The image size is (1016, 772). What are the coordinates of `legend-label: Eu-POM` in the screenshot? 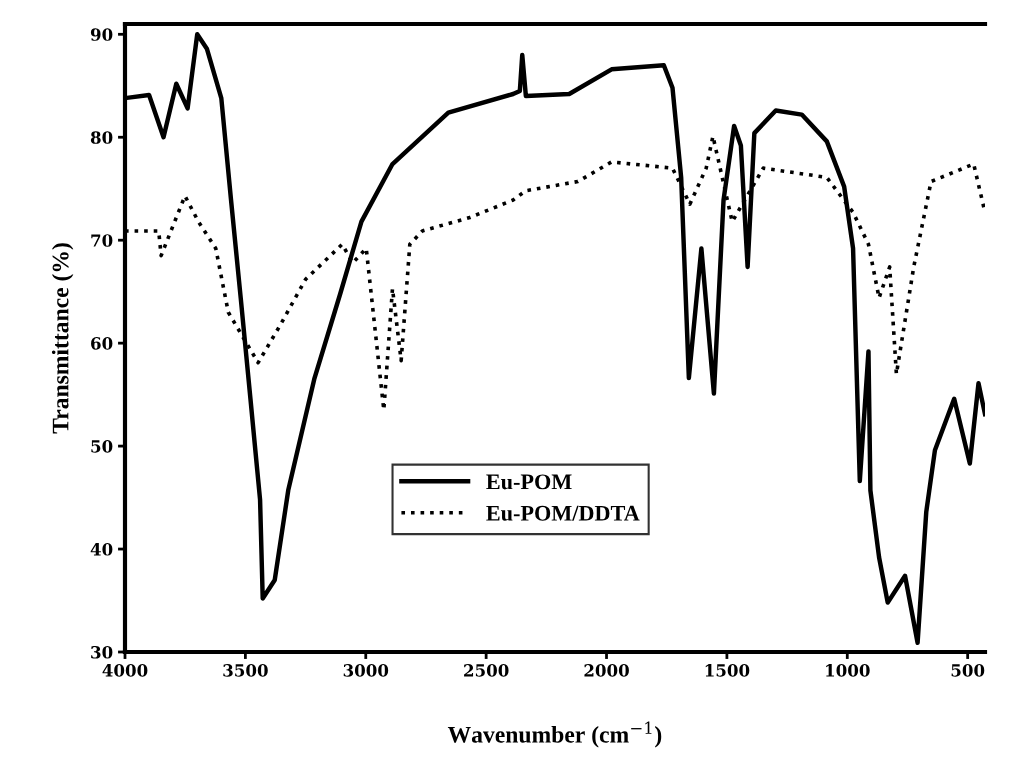 It's located at (529, 482).